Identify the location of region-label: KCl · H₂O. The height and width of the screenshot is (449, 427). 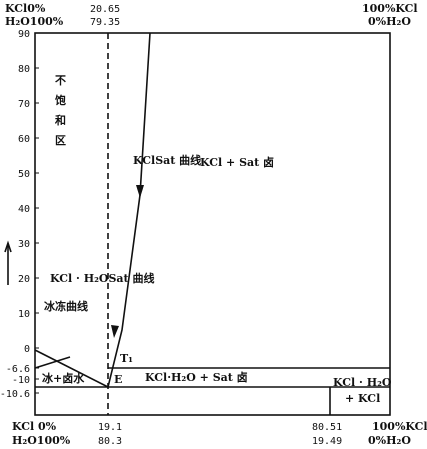
(362, 382).